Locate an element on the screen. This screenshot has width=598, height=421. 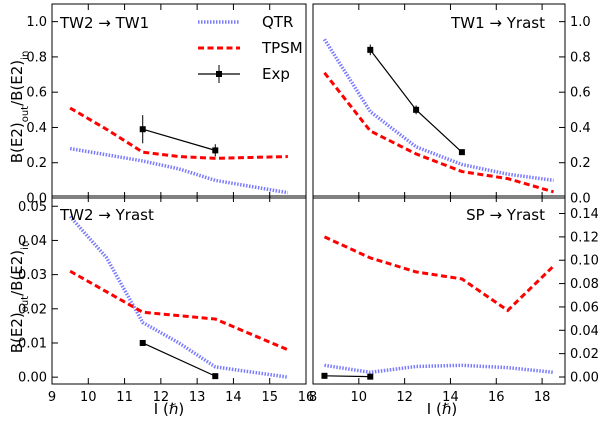
panel-title: TW2 → TW1 is located at coordinates (104, 23).